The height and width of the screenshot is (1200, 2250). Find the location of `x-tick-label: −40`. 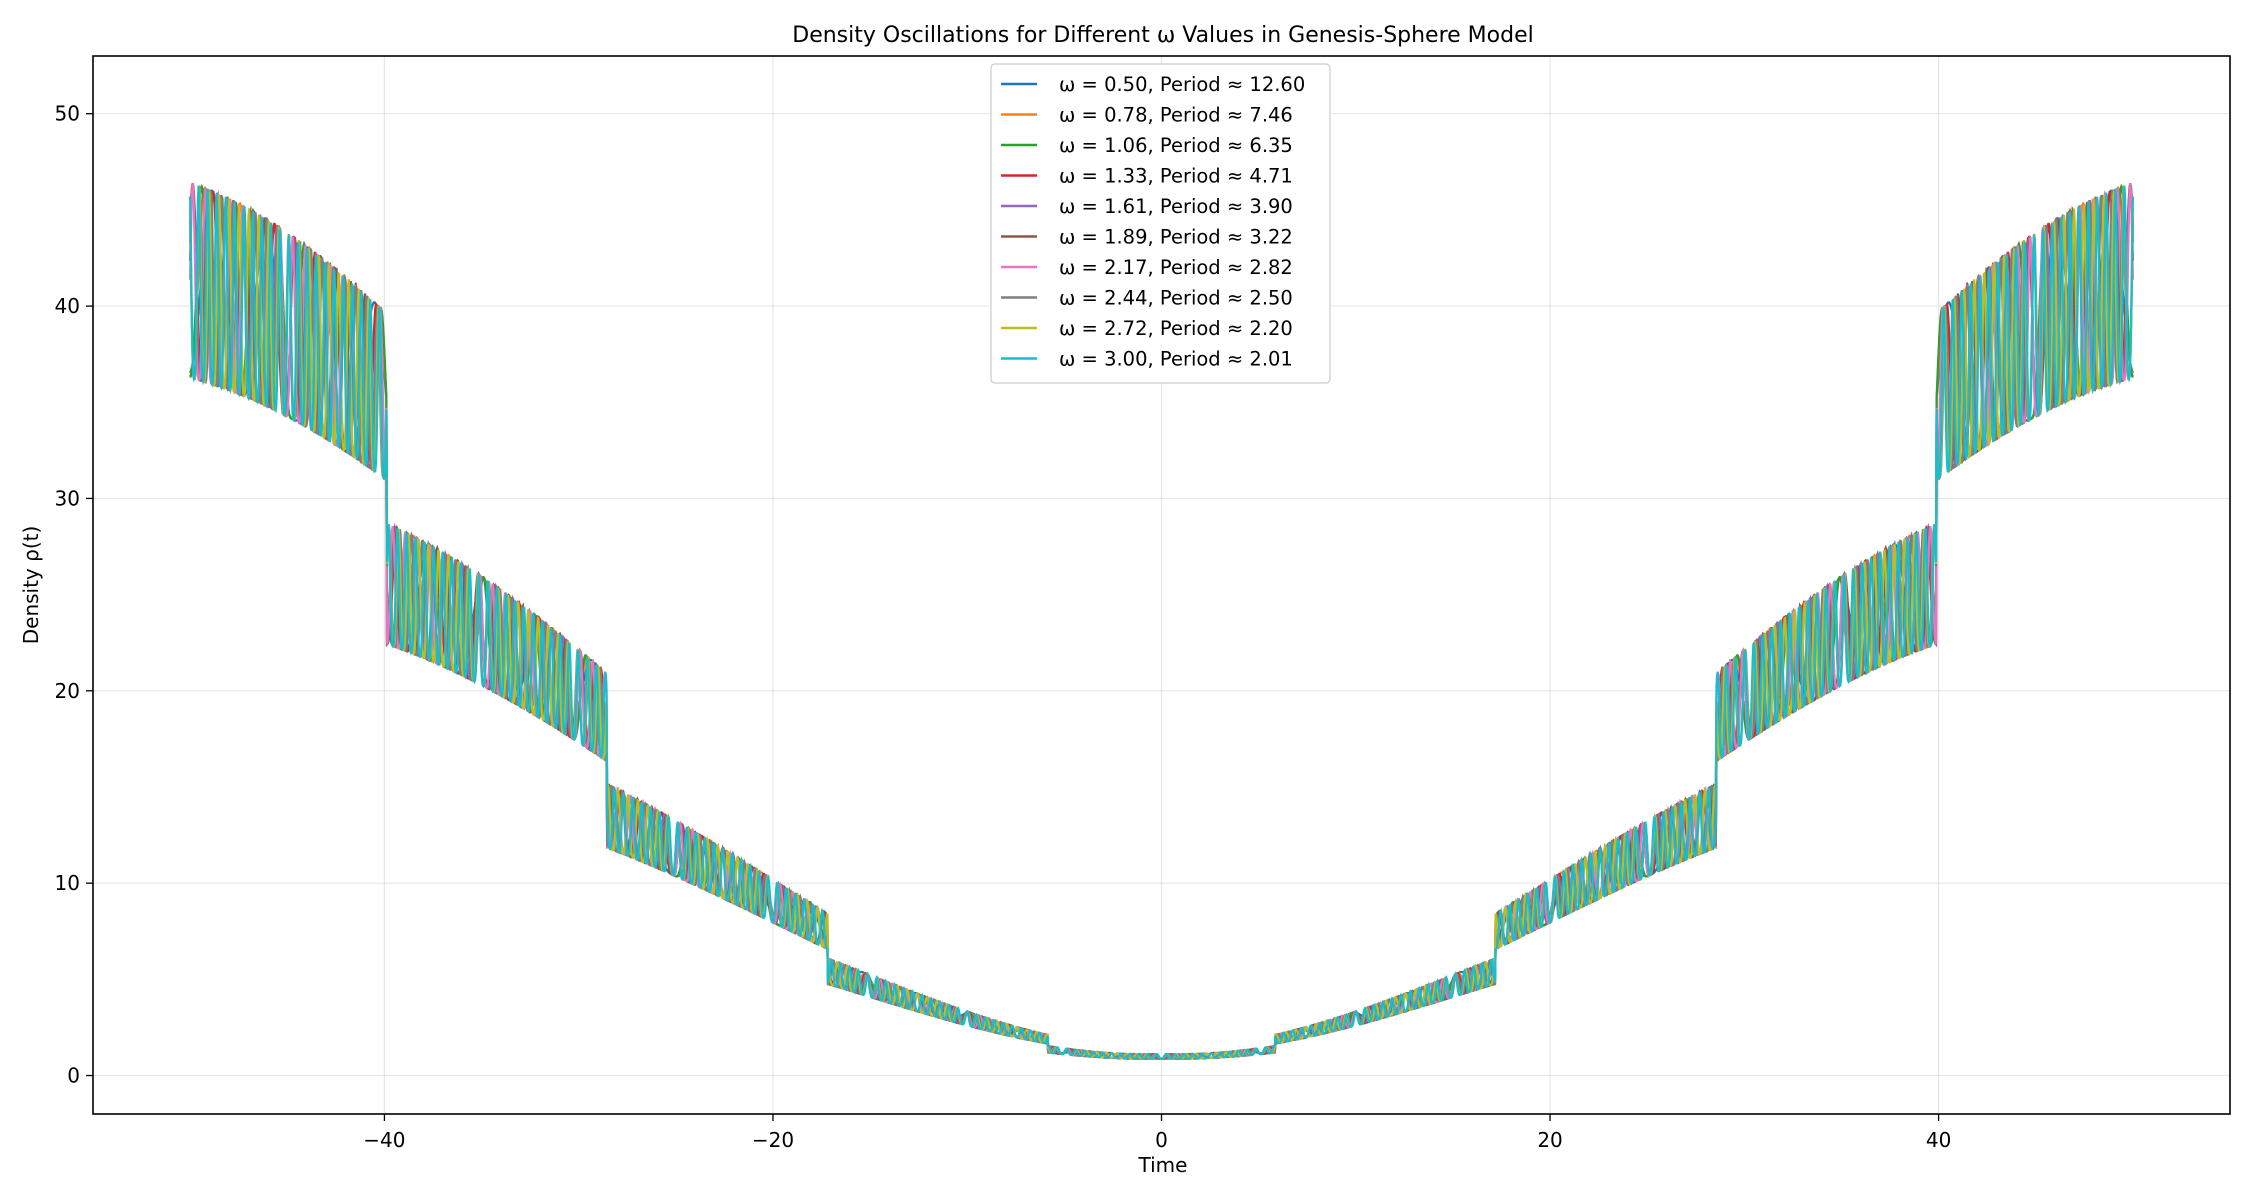

x-tick-label: −40 is located at coordinates (384, 1140).